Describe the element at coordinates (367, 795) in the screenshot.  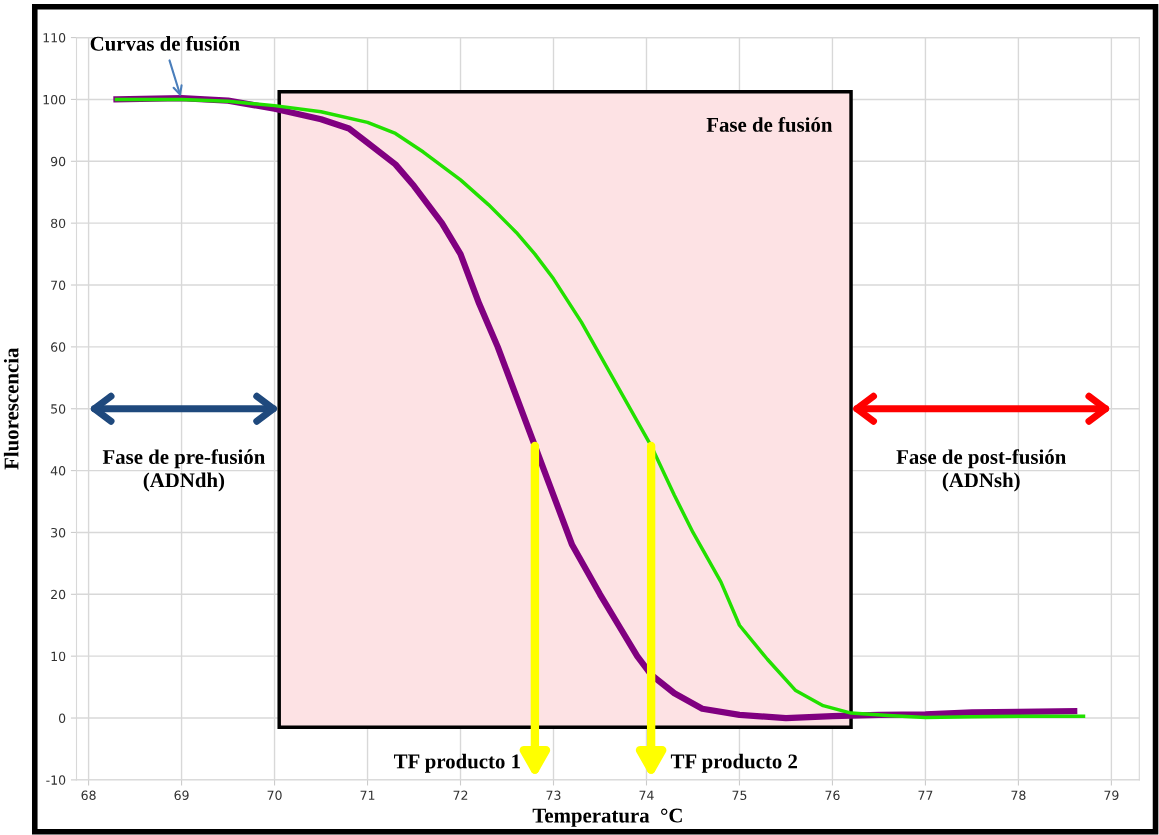
I see `x-tick-label: 71` at that location.